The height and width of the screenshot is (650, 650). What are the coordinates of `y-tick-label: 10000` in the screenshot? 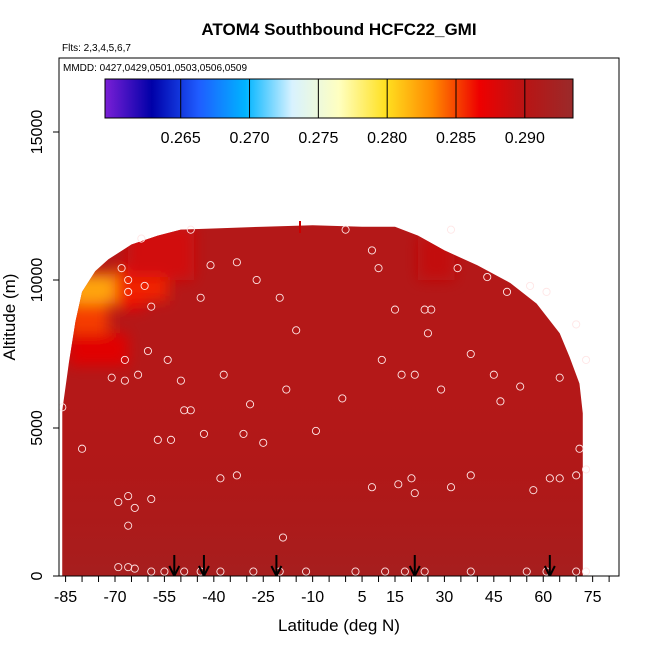 It's located at (37, 280).